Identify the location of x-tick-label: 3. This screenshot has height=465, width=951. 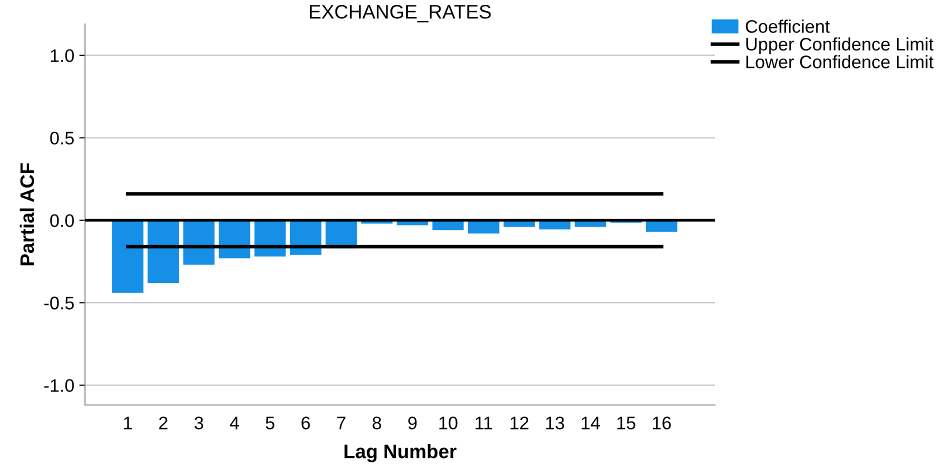
(199, 423).